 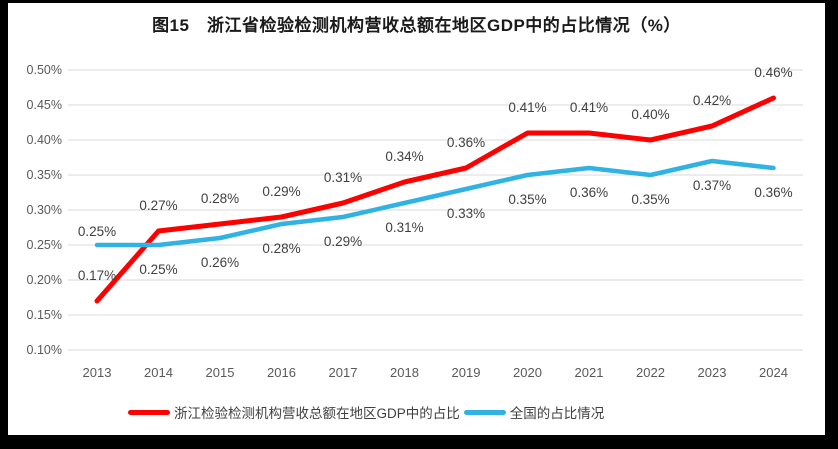 I want to click on x-axis-label: 2013, so click(x=97, y=372).